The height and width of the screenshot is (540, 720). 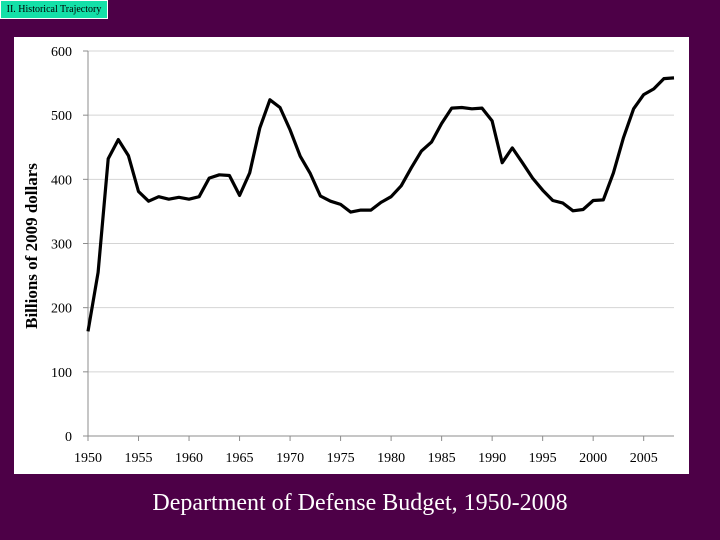 What do you see at coordinates (644, 458) in the screenshot?
I see `x-tick-label-2005: 2005` at bounding box center [644, 458].